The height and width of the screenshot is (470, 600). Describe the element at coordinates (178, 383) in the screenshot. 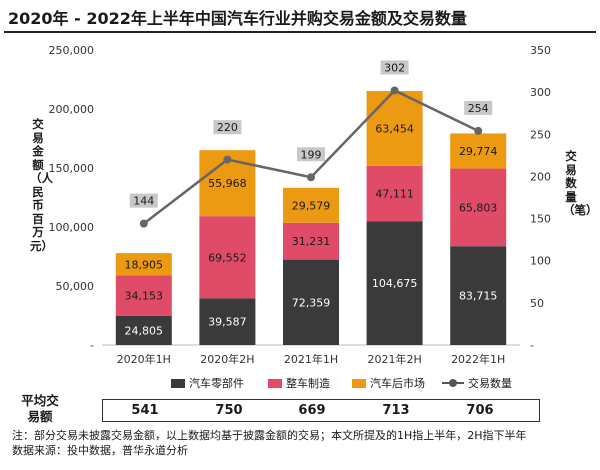

I see `legend-swatch-parts` at that location.